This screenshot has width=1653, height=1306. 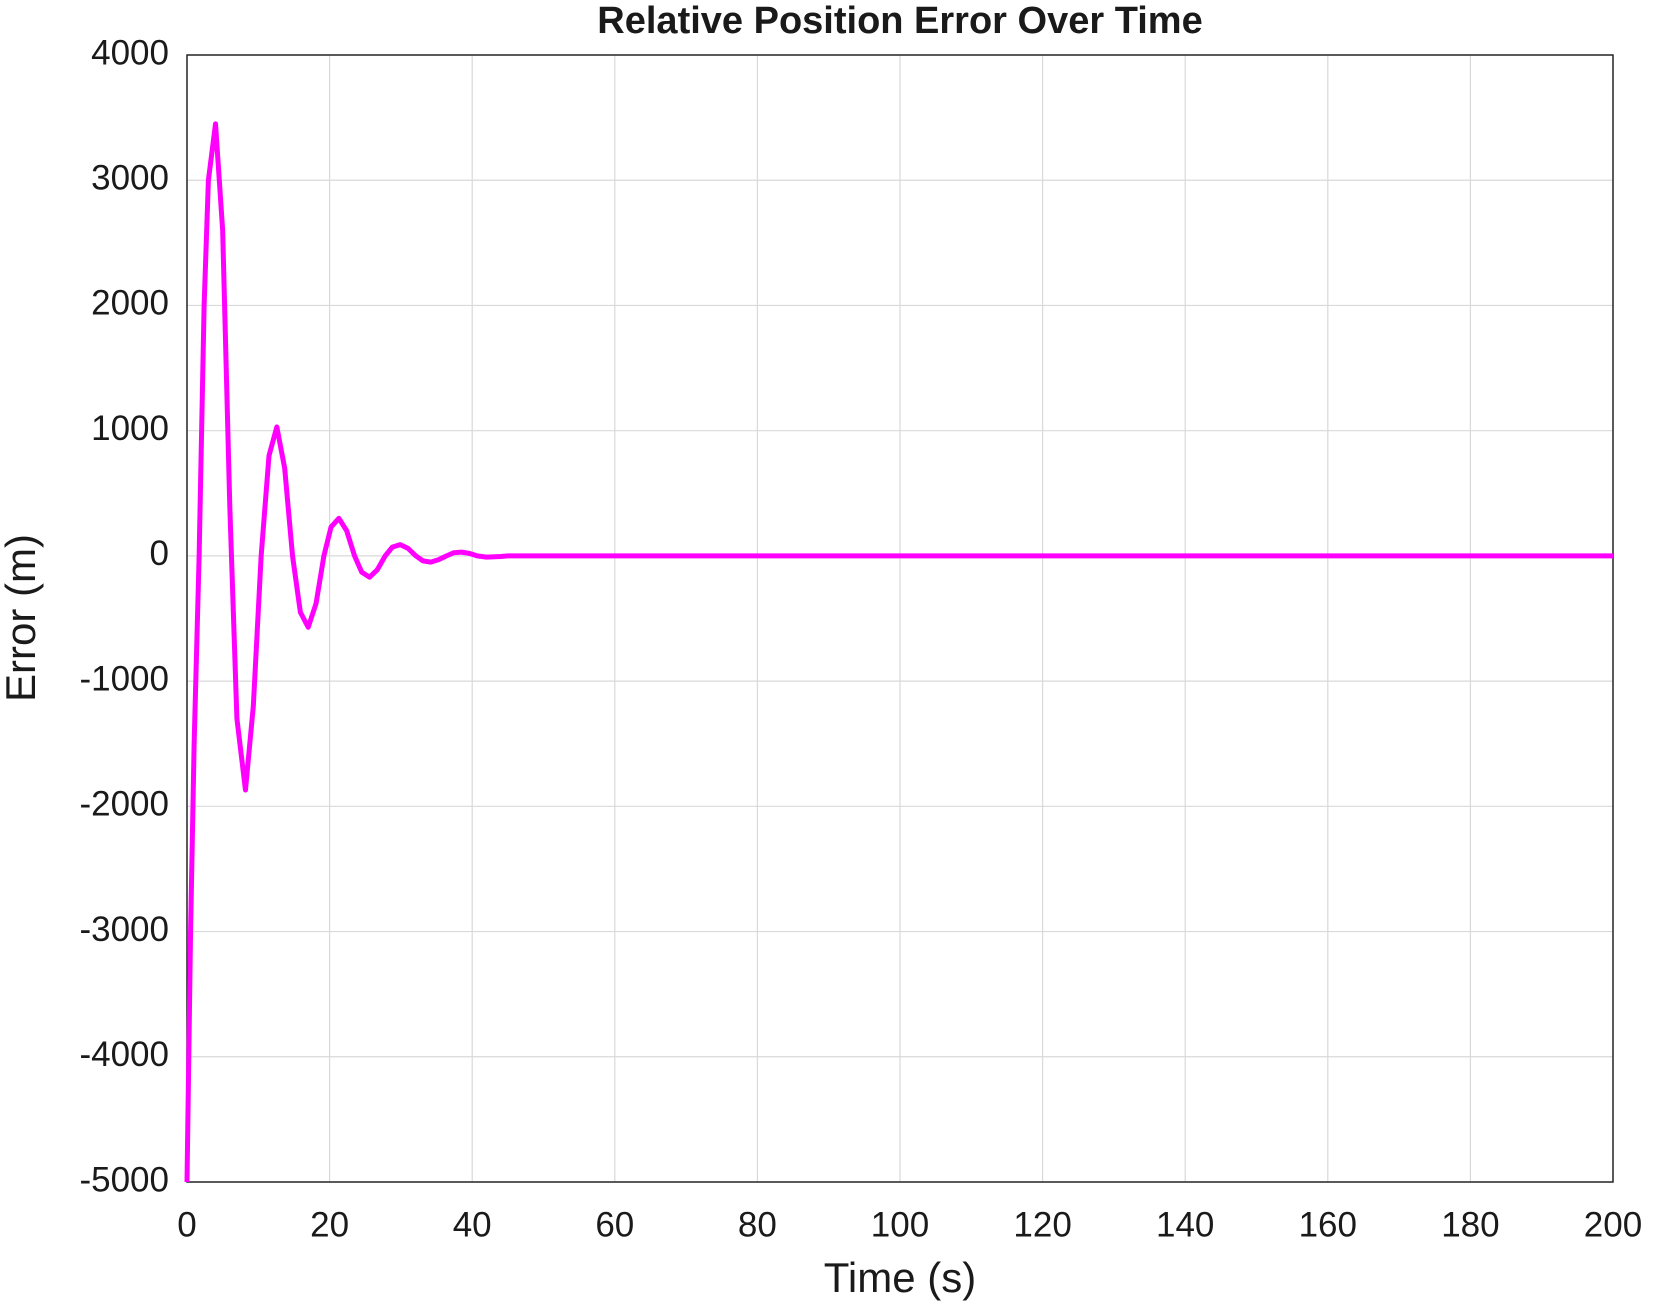 What do you see at coordinates (1185, 1224) in the screenshot?
I see `x-tick-label: 140` at bounding box center [1185, 1224].